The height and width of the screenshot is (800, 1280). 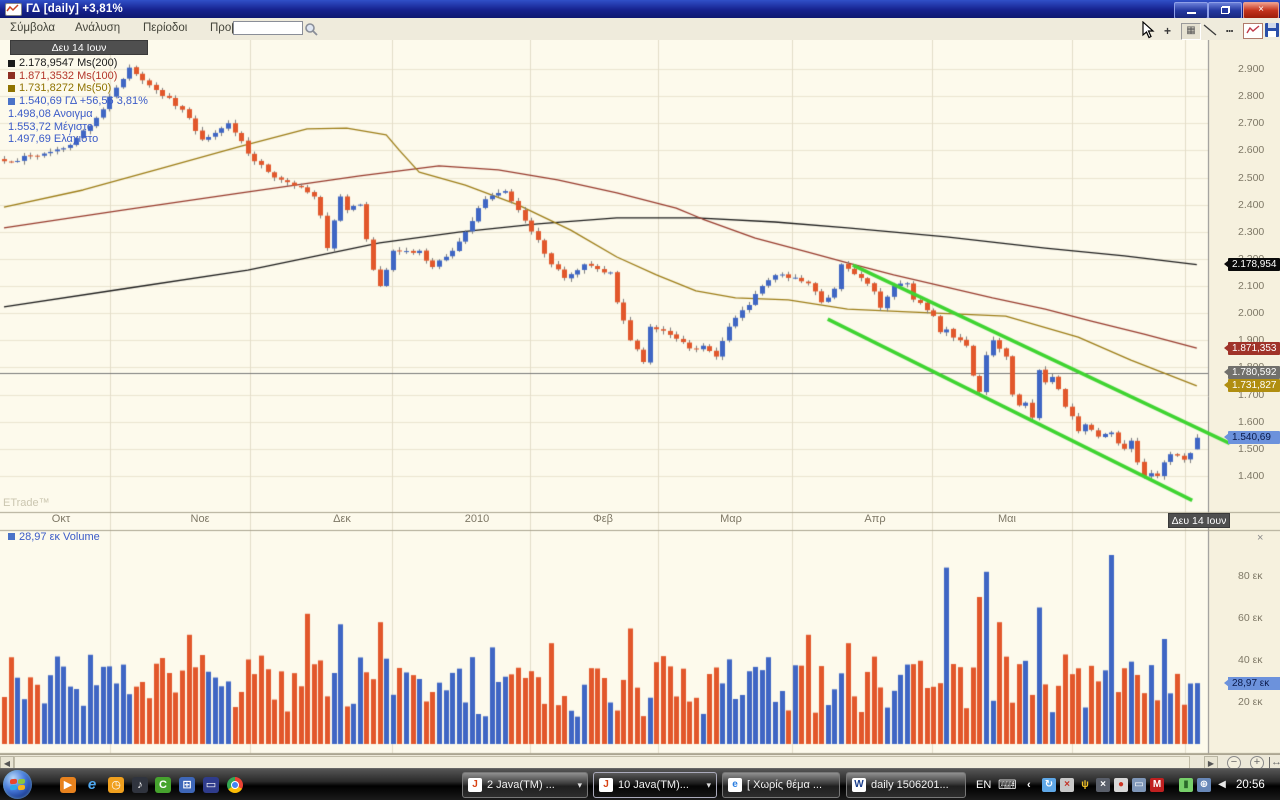 What do you see at coordinates (1260, 538) in the screenshot?
I see `volume-panel-close-icon: ×` at bounding box center [1260, 538].